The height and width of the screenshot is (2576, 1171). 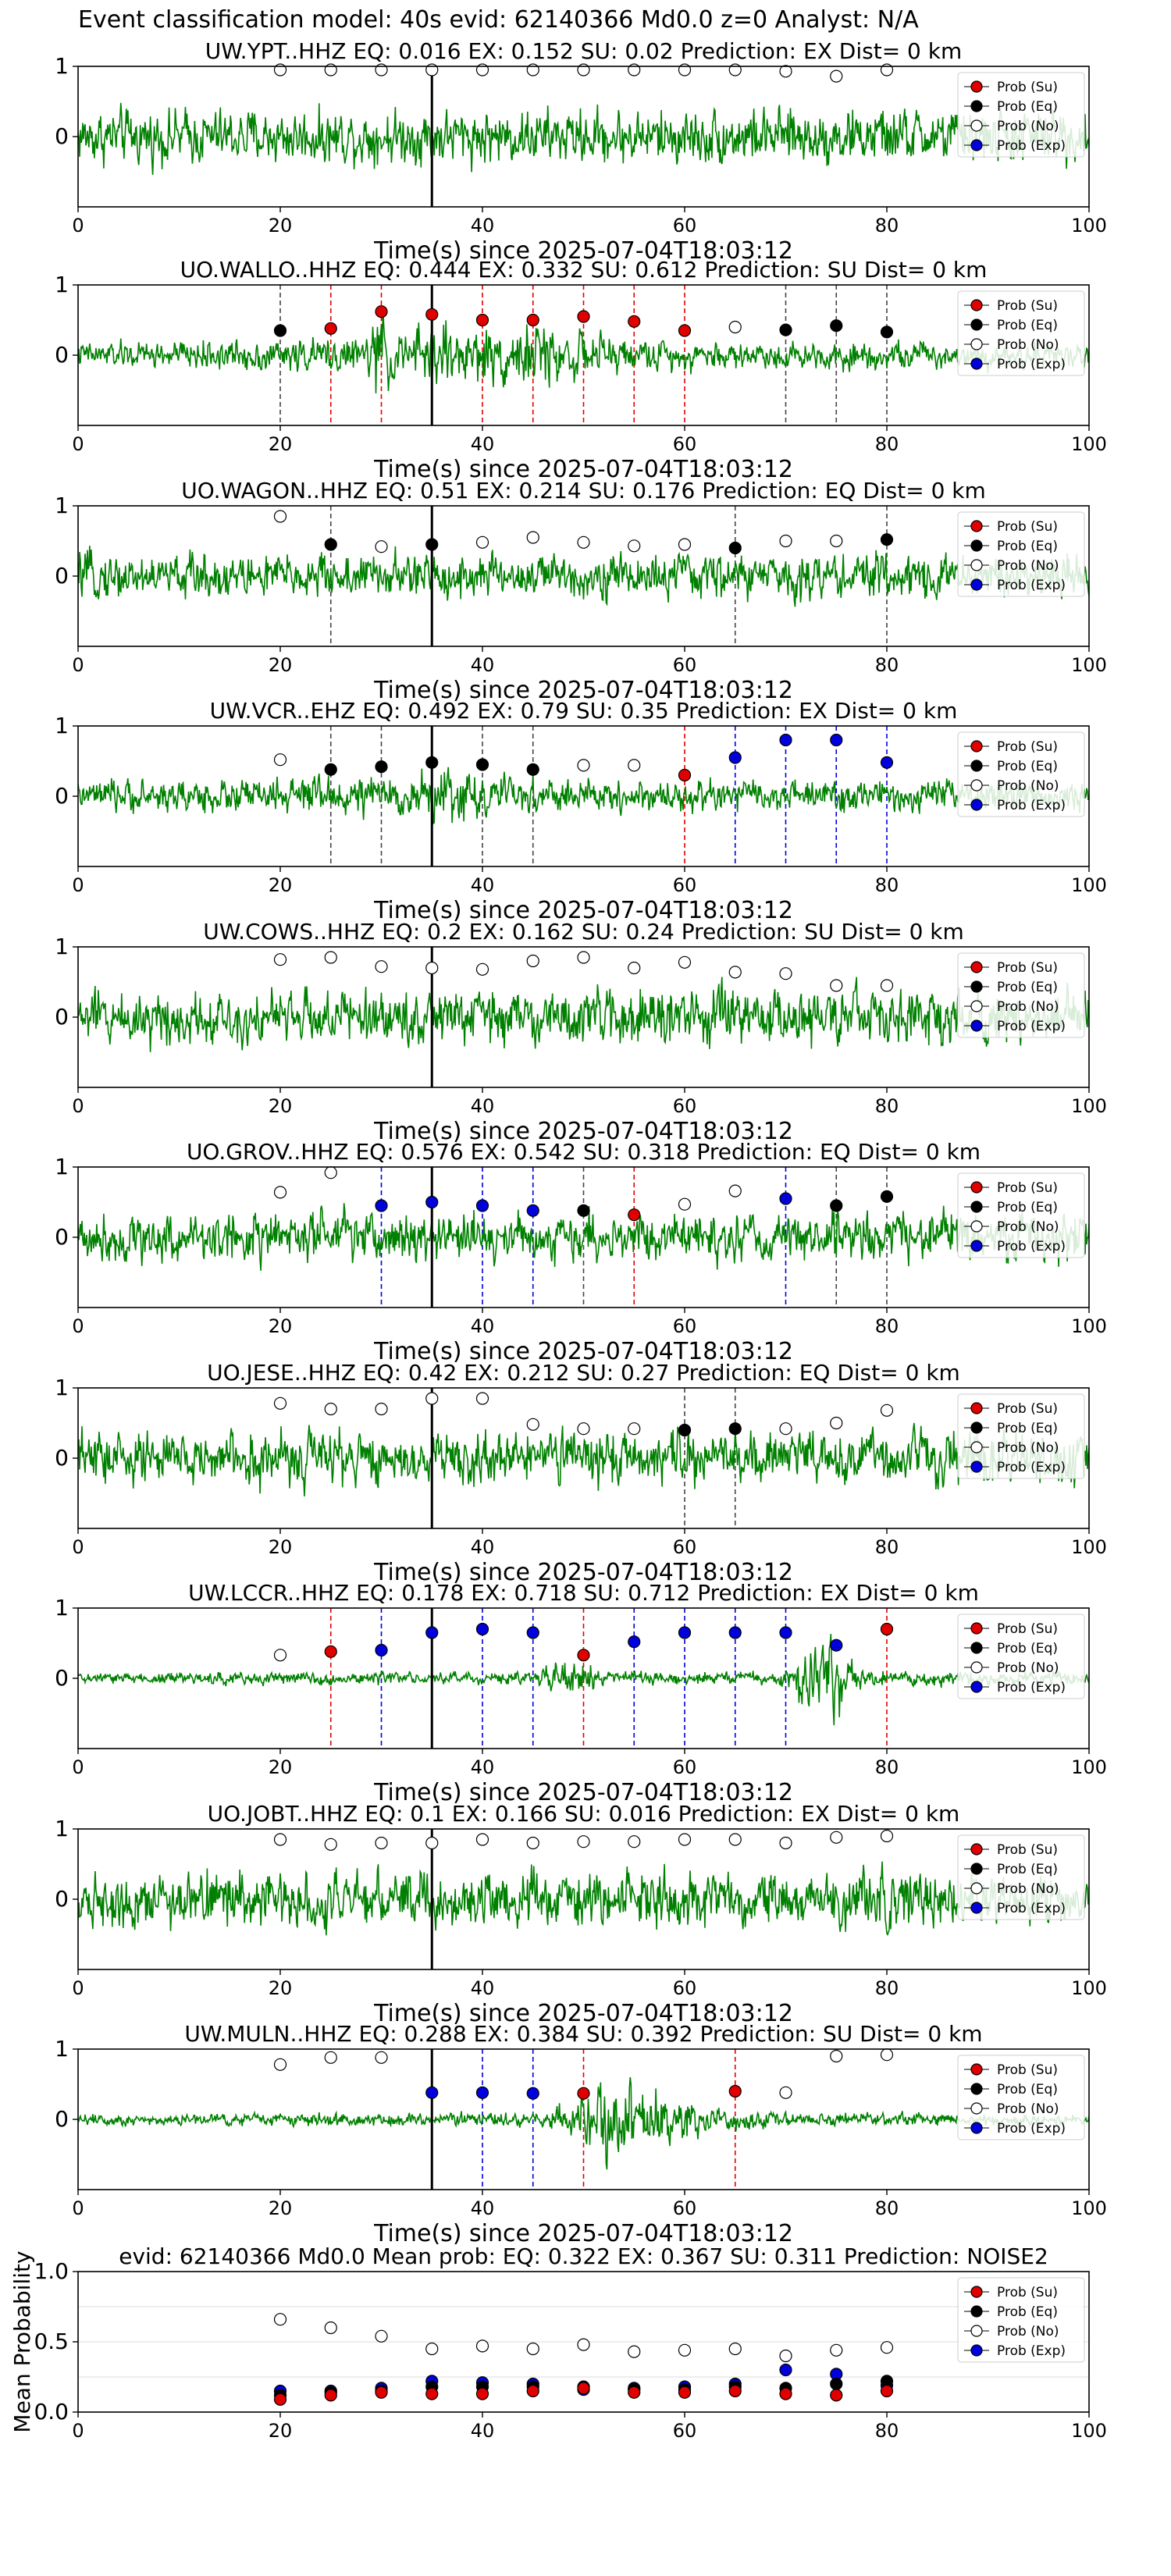 What do you see at coordinates (51, 2412) in the screenshot?
I see `y-tick-label: 0.0` at bounding box center [51, 2412].